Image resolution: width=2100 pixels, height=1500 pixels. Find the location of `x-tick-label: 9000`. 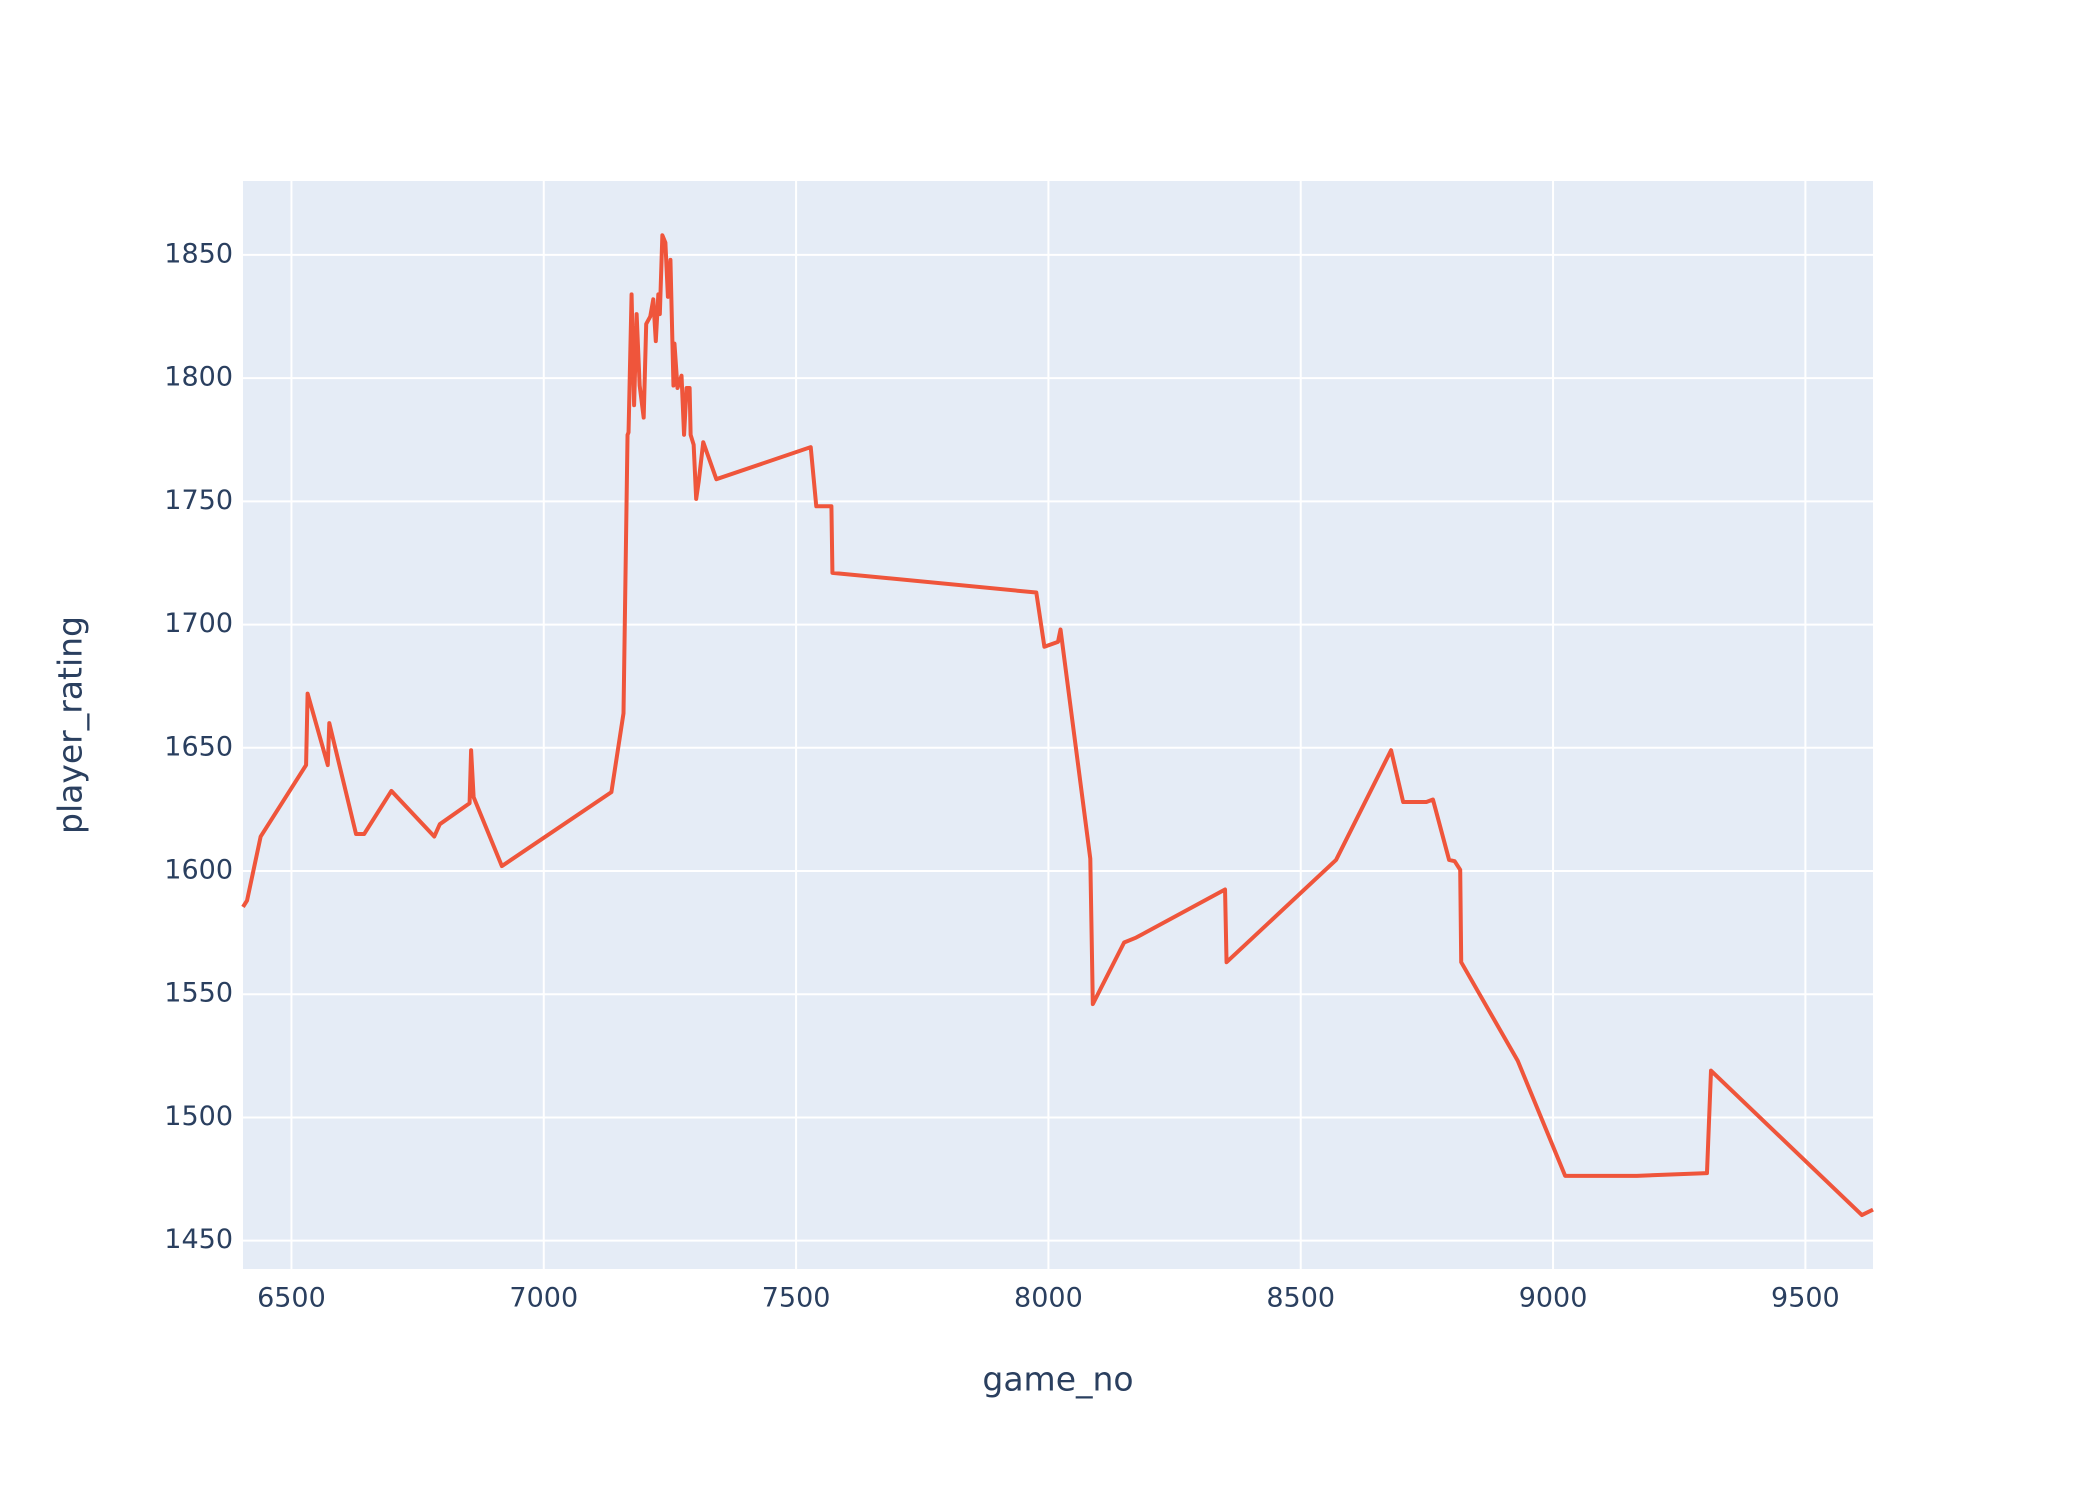

x-tick-label: 9000 is located at coordinates (1553, 1298).